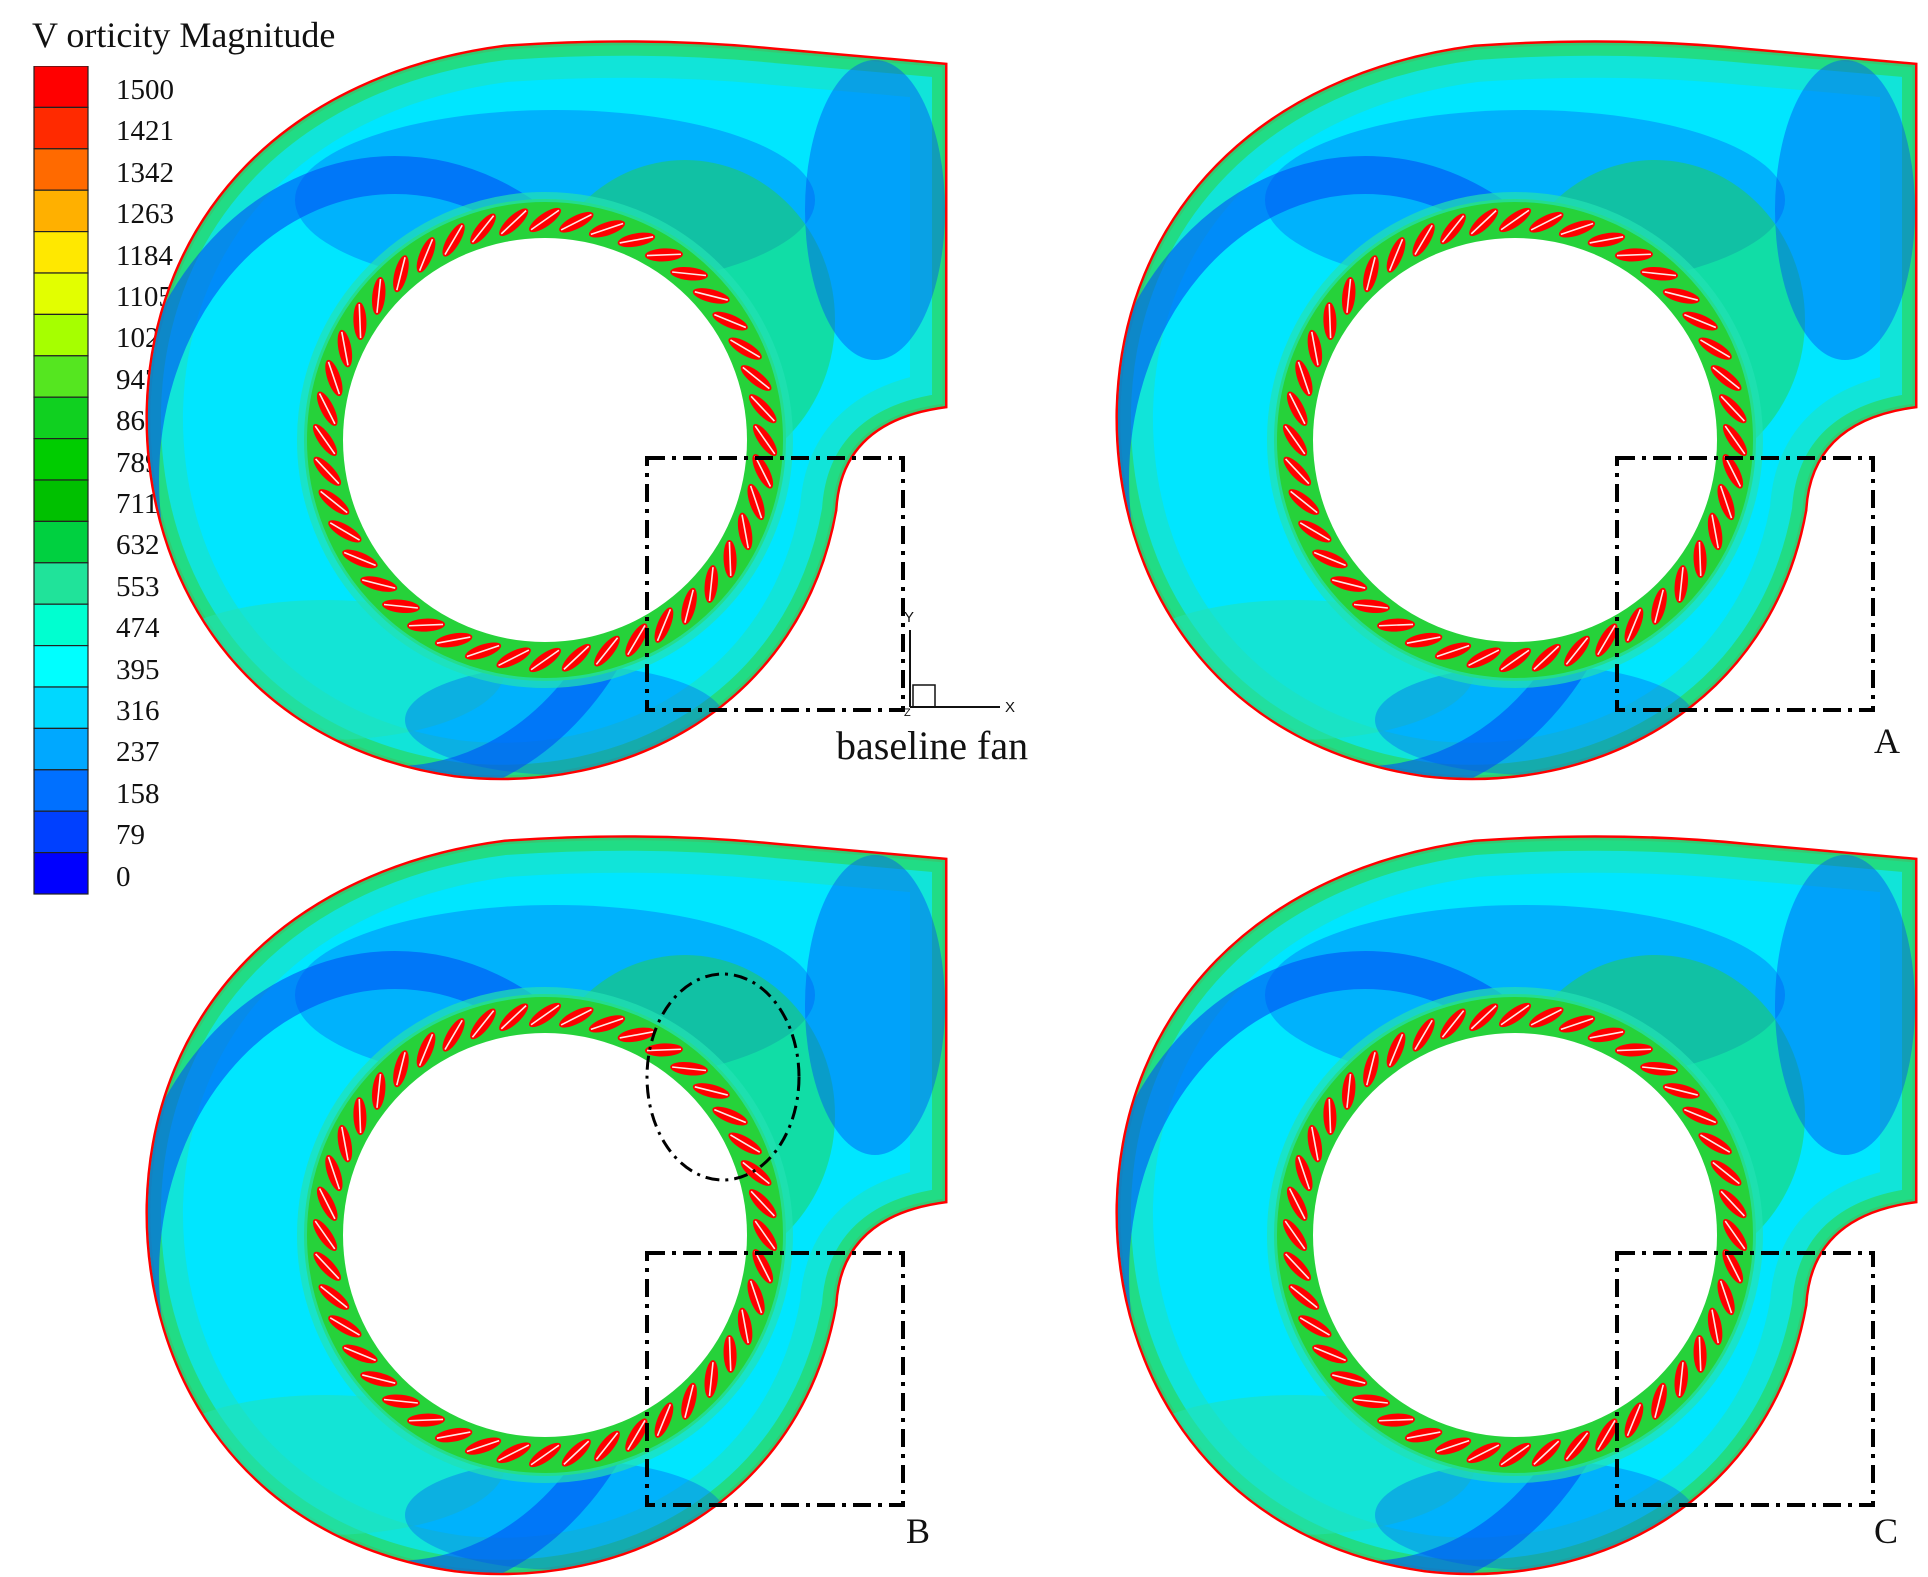 The image size is (1928, 1577). I want to click on legend-label: 1500, so click(145, 90).